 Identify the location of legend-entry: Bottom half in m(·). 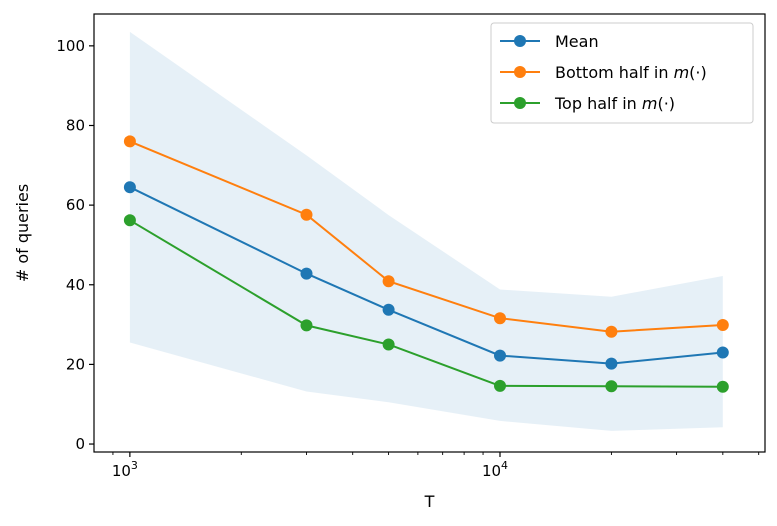
(603, 72).